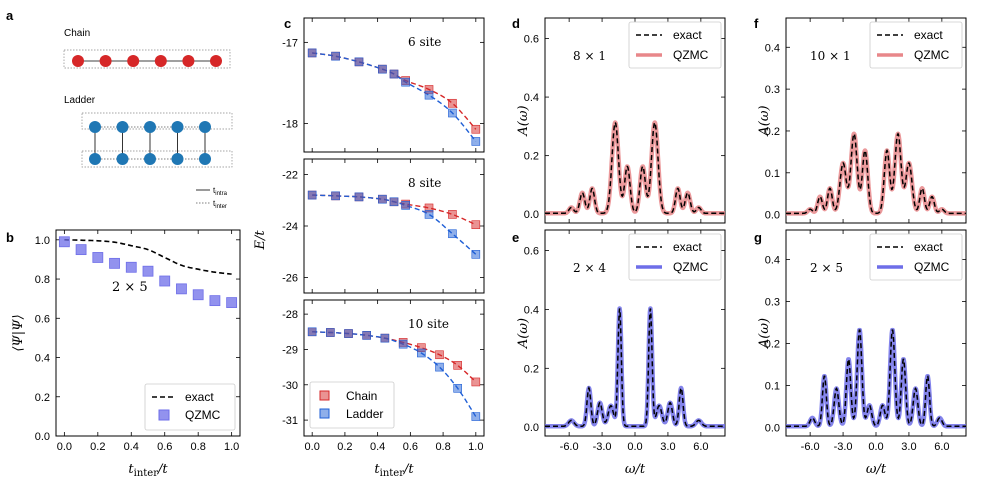 Image resolution: width=981 pixels, height=491 pixels. What do you see at coordinates (772, 387) in the screenshot?
I see `y-tick-label: 0.1` at bounding box center [772, 387].